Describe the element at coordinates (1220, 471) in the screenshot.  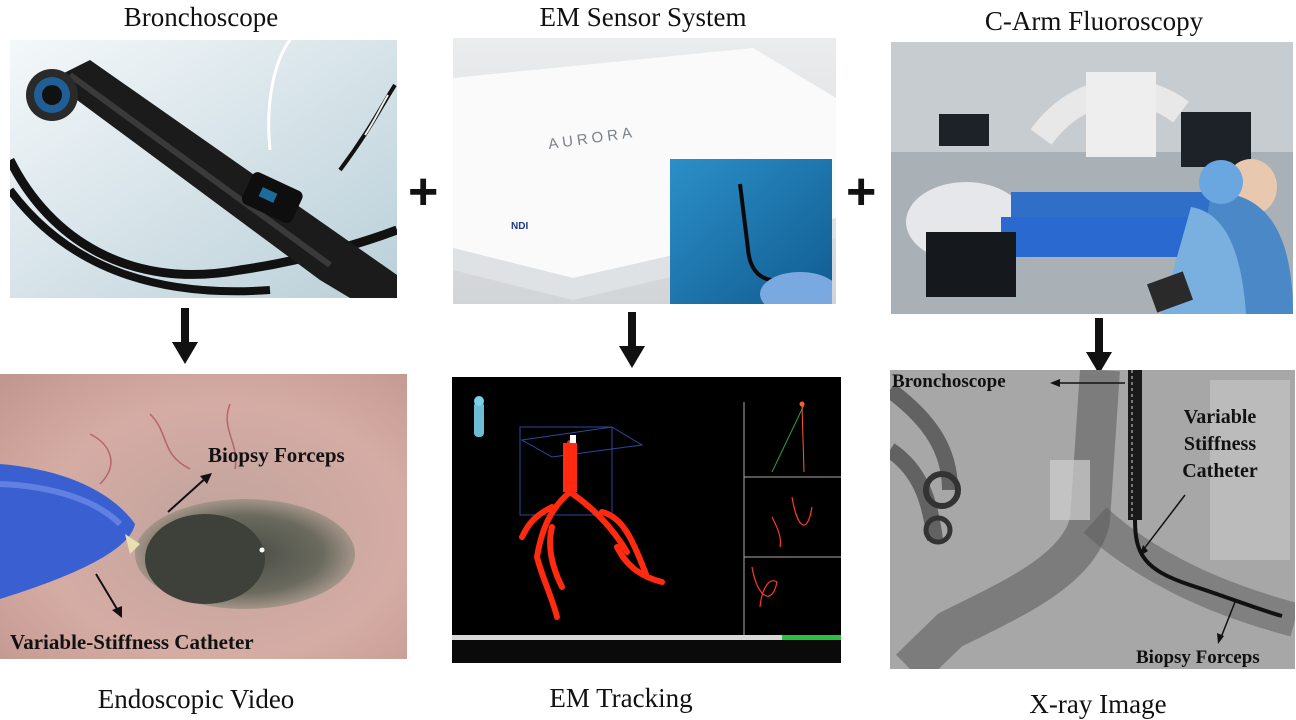
I see `label-catheter-xray-line3: Catheter` at that location.